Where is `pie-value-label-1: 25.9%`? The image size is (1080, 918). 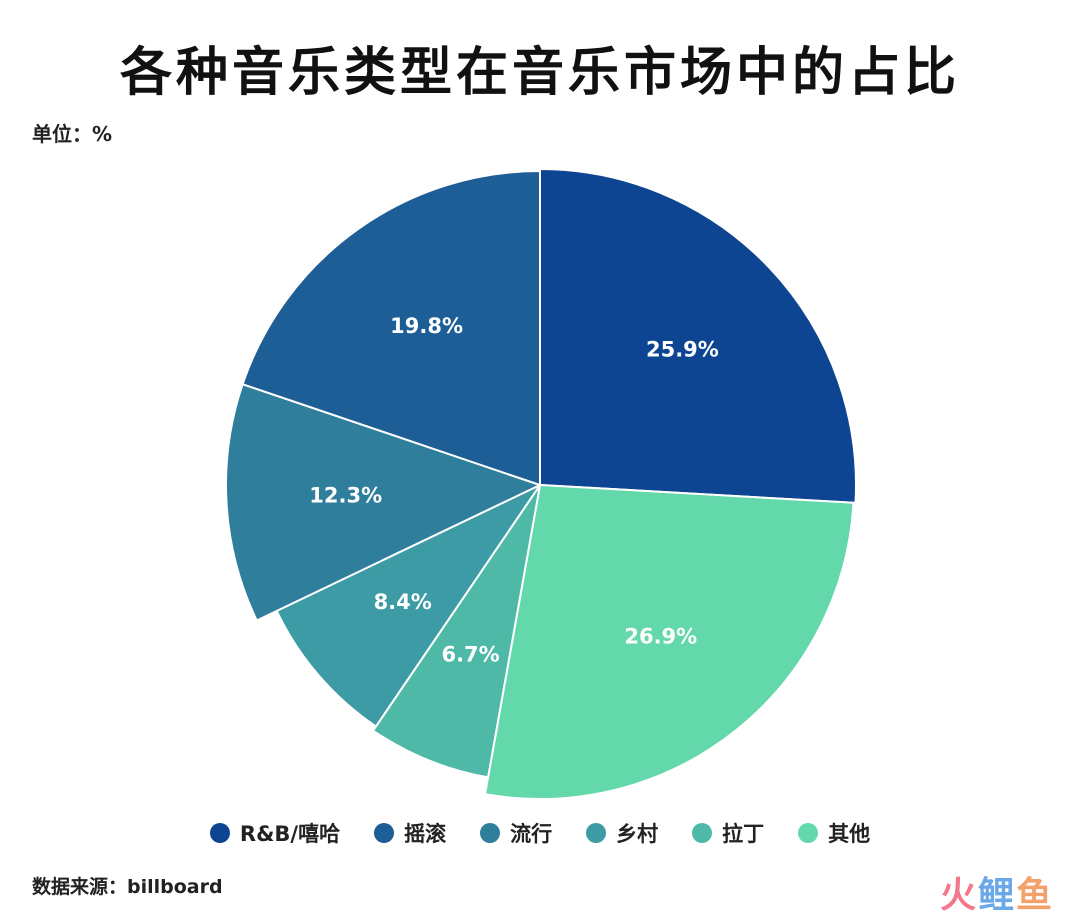
pie-value-label-1: 25.9% is located at coordinates (682, 349).